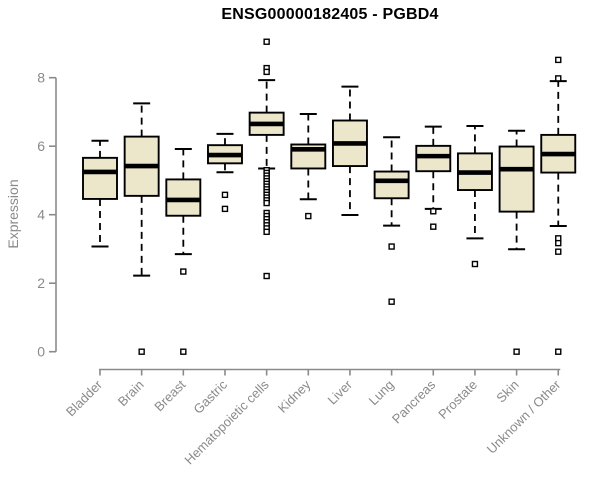 The height and width of the screenshot is (500, 600). Describe the element at coordinates (169, 395) in the screenshot. I see `x-tick-label-breast: Breast` at that location.